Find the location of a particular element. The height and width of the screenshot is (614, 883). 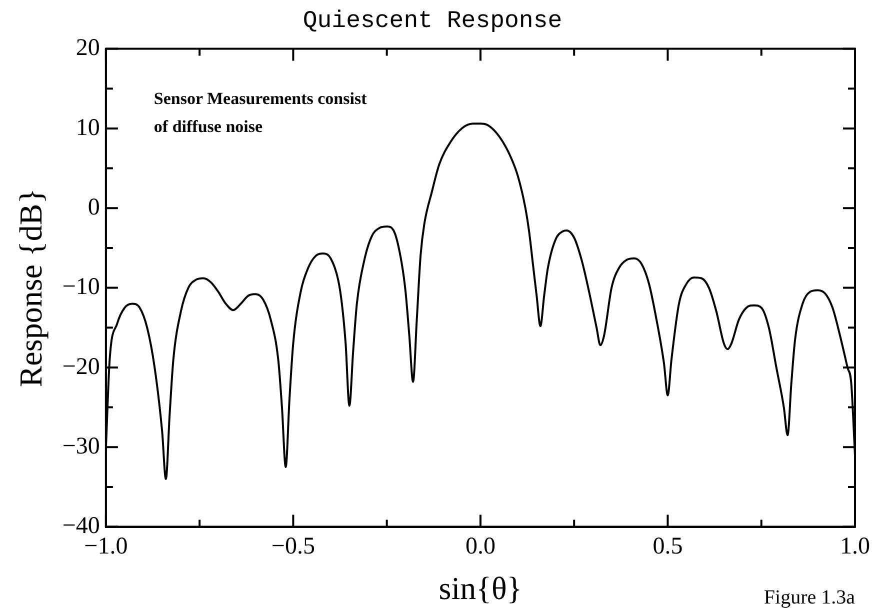

chart-title: Quiescent Response is located at coordinates (432, 21).